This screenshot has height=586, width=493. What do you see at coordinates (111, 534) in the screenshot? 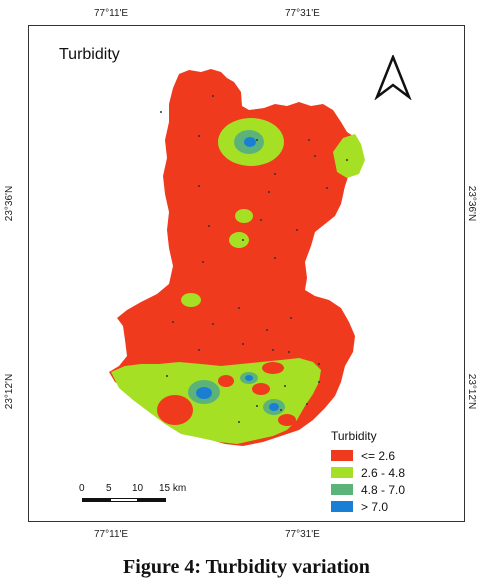
I see `coord-bottom-left: 77°11'E` at bounding box center [111, 534].